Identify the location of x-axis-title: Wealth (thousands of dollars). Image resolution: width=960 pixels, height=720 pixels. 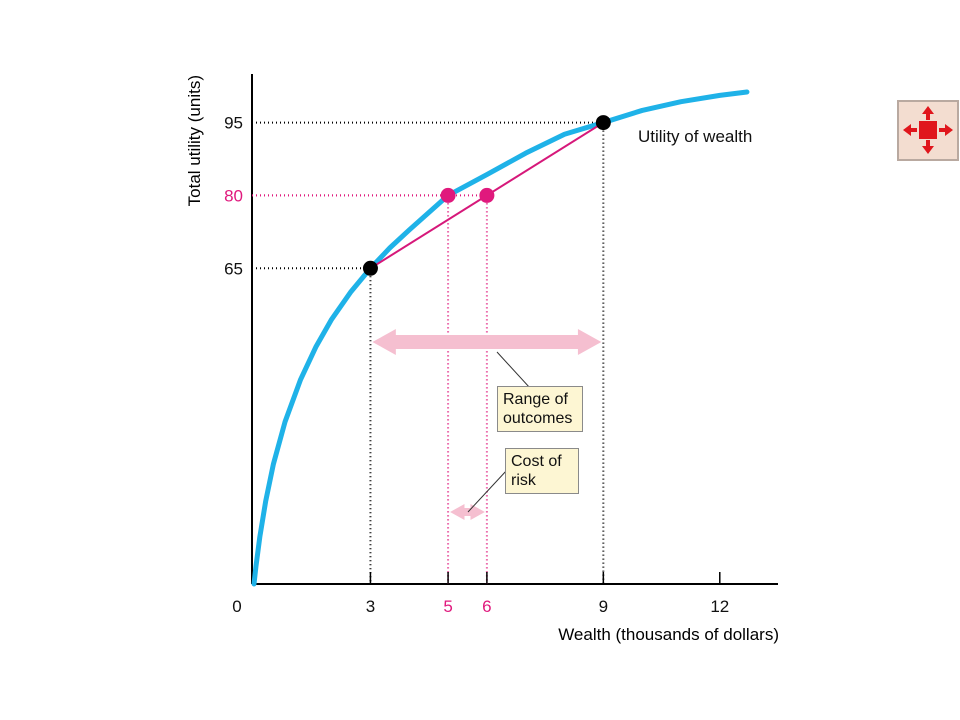
(668, 634).